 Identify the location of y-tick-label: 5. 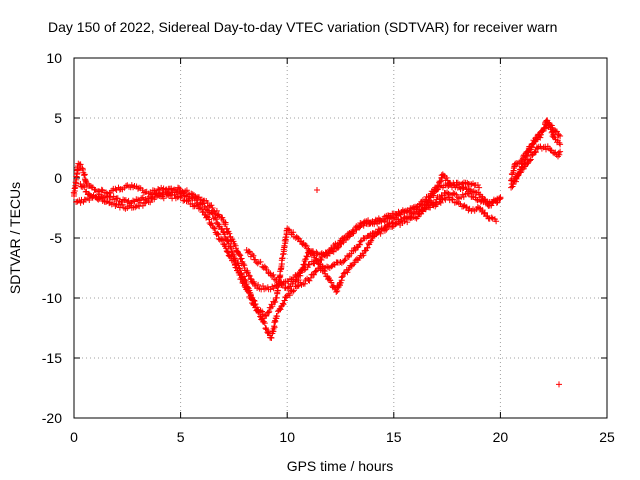
(58, 118).